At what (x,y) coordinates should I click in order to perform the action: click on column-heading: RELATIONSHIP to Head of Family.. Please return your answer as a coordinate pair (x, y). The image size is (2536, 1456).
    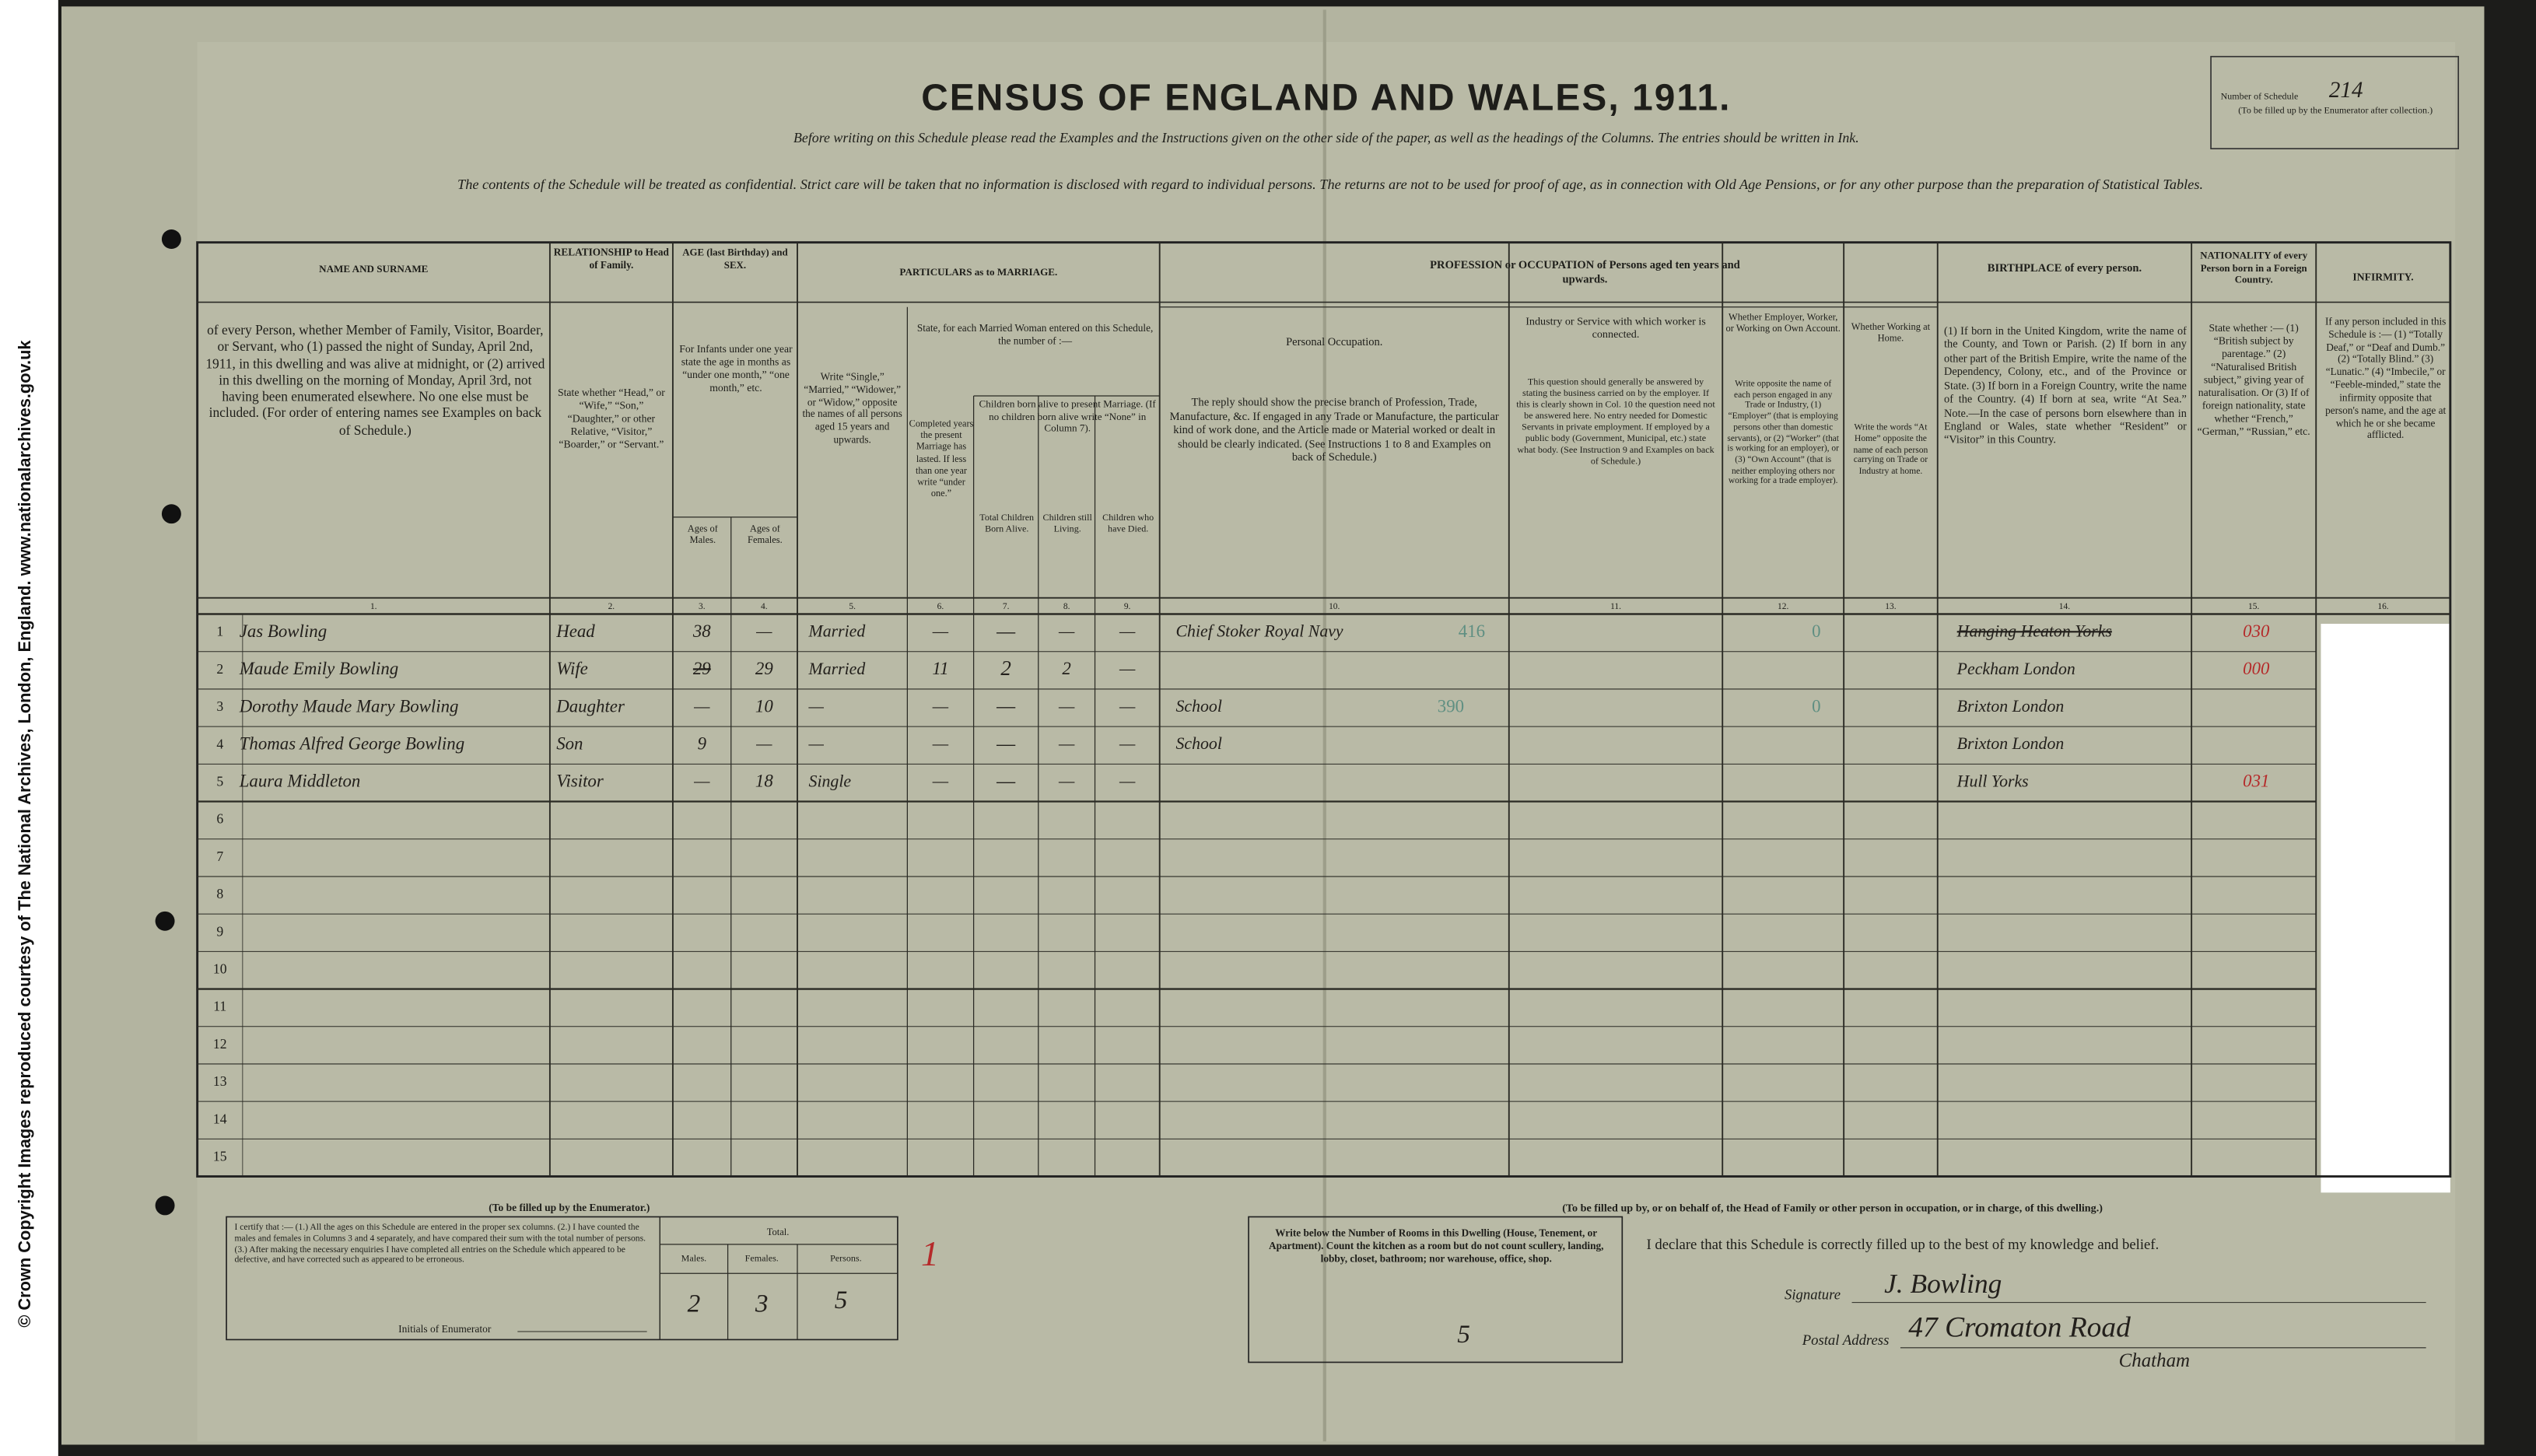
    Looking at the image, I should click on (611, 259).